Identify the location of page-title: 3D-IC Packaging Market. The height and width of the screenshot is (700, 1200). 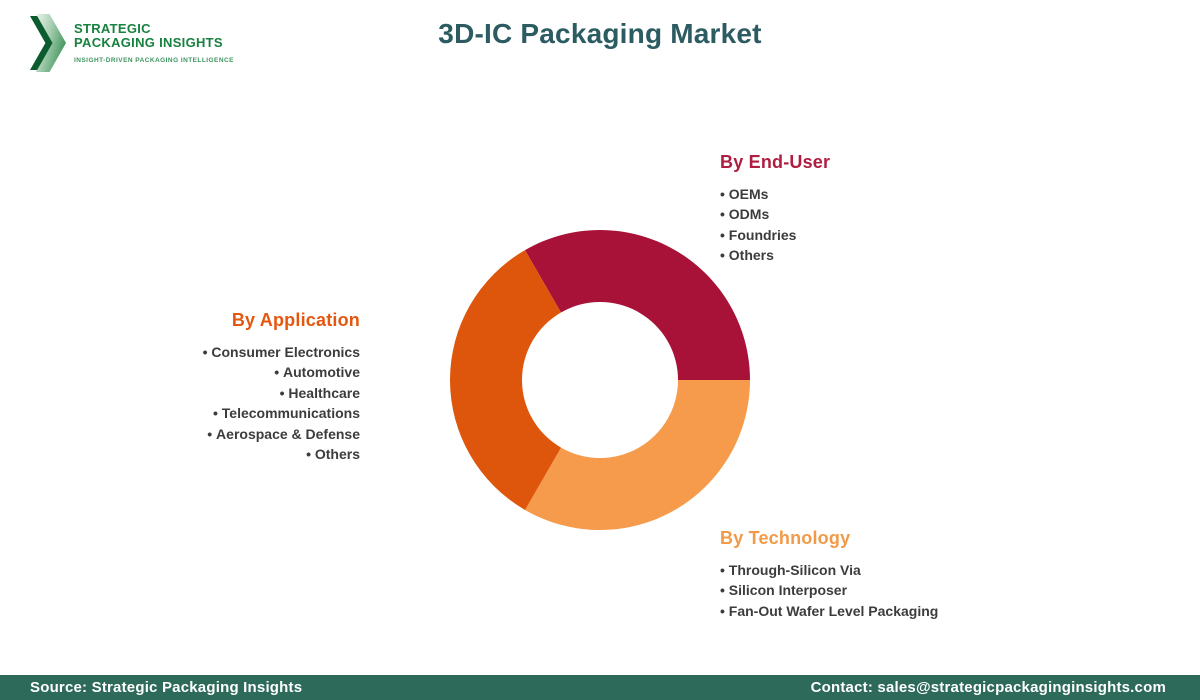
(600, 33).